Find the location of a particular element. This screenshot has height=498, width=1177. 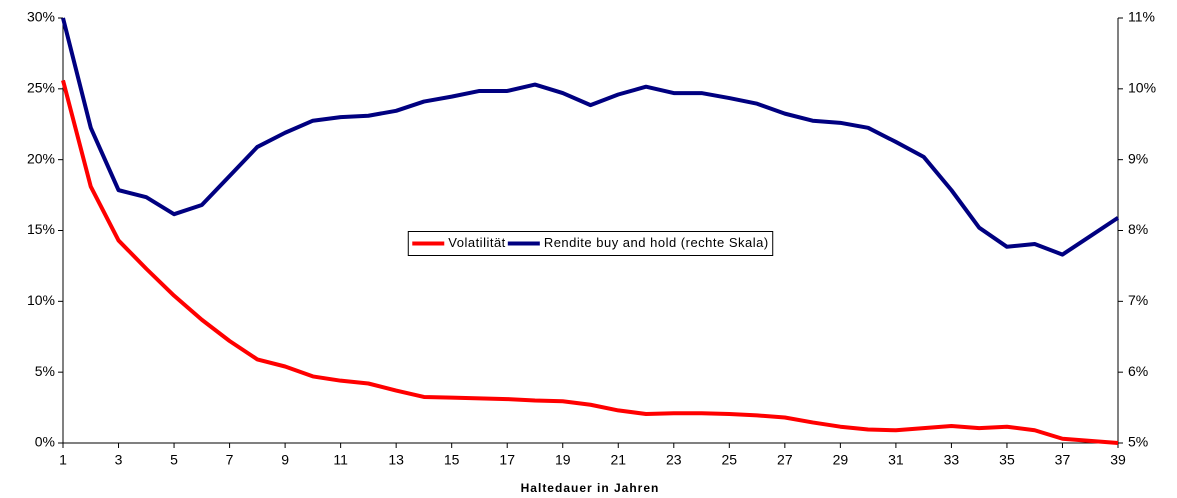

x-tick-label: 21 is located at coordinates (618, 460).